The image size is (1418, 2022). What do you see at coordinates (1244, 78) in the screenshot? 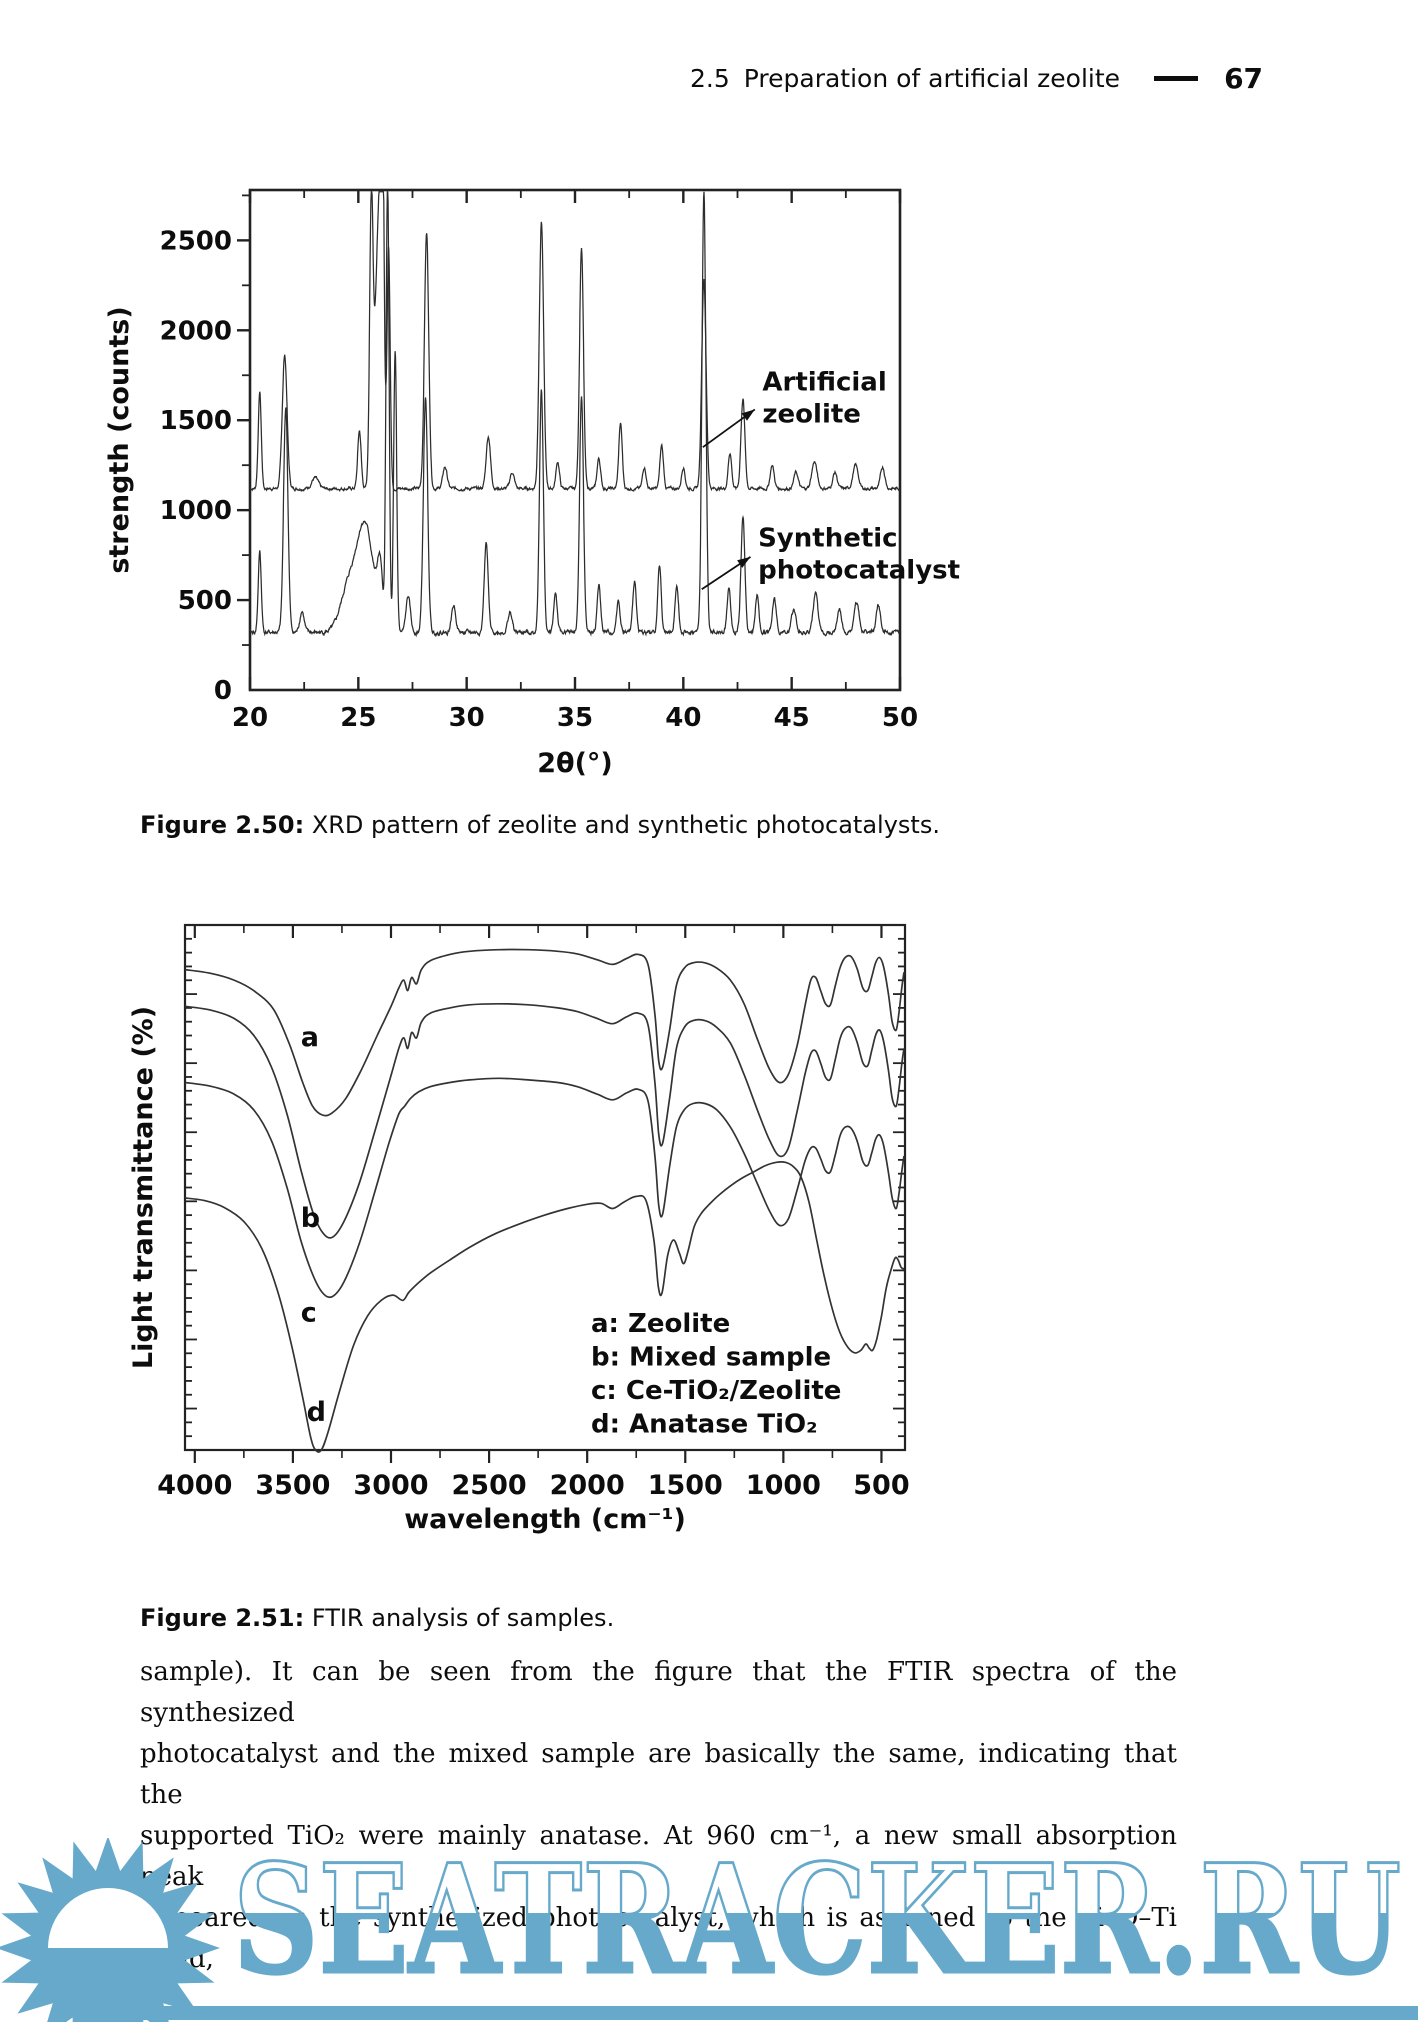
I see `page-number: 67` at bounding box center [1244, 78].